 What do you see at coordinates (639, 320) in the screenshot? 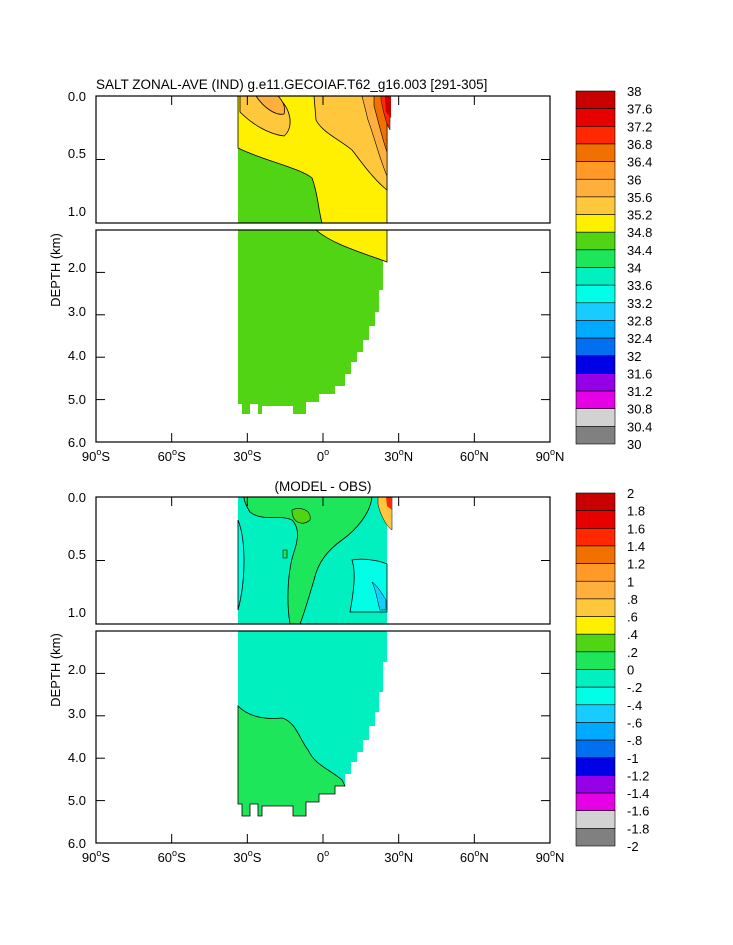
I see `salinity-colorbar-label: 32.8` at bounding box center [639, 320].